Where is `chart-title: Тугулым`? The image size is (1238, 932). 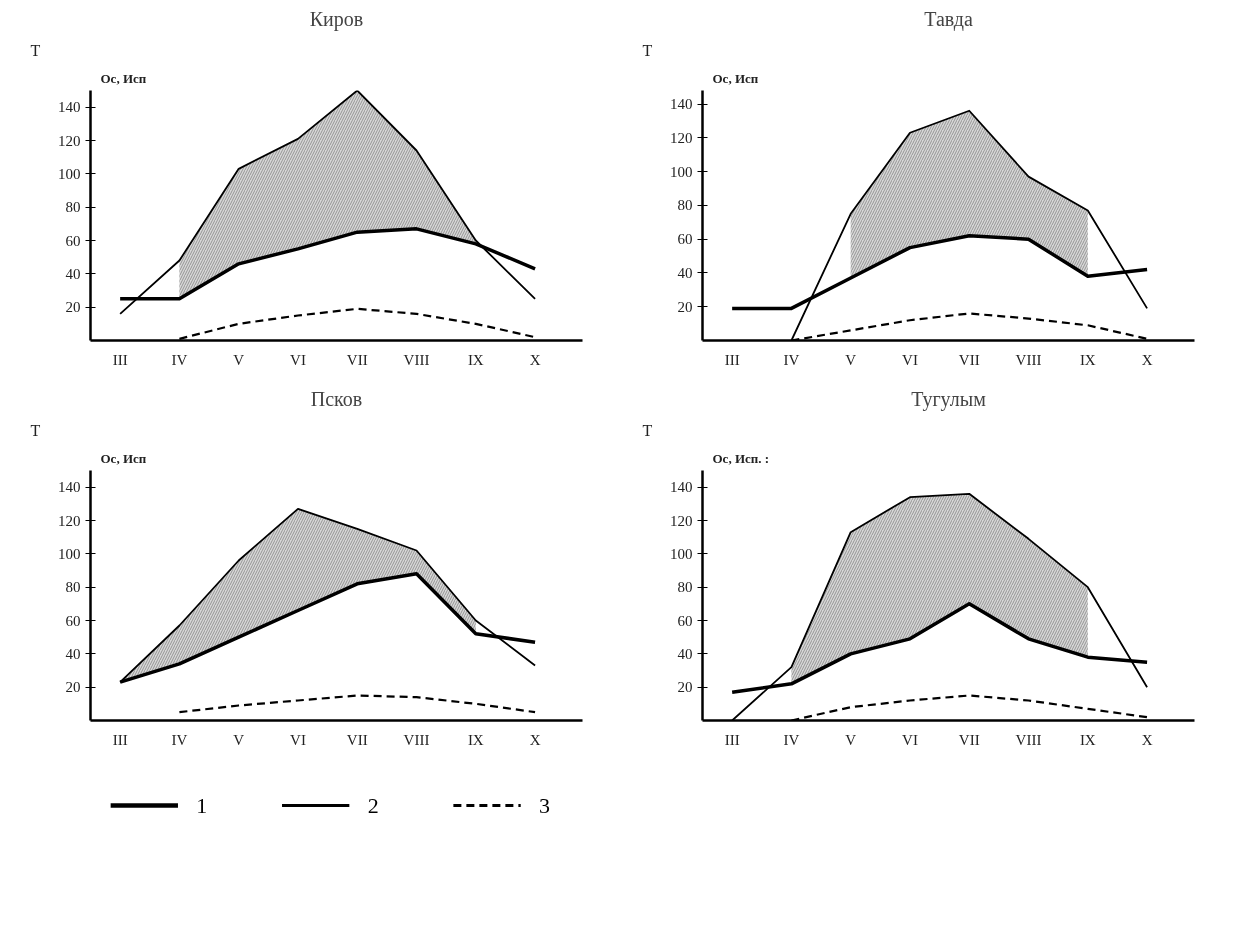
chart-title: Тугулым is located at coordinates (949, 399).